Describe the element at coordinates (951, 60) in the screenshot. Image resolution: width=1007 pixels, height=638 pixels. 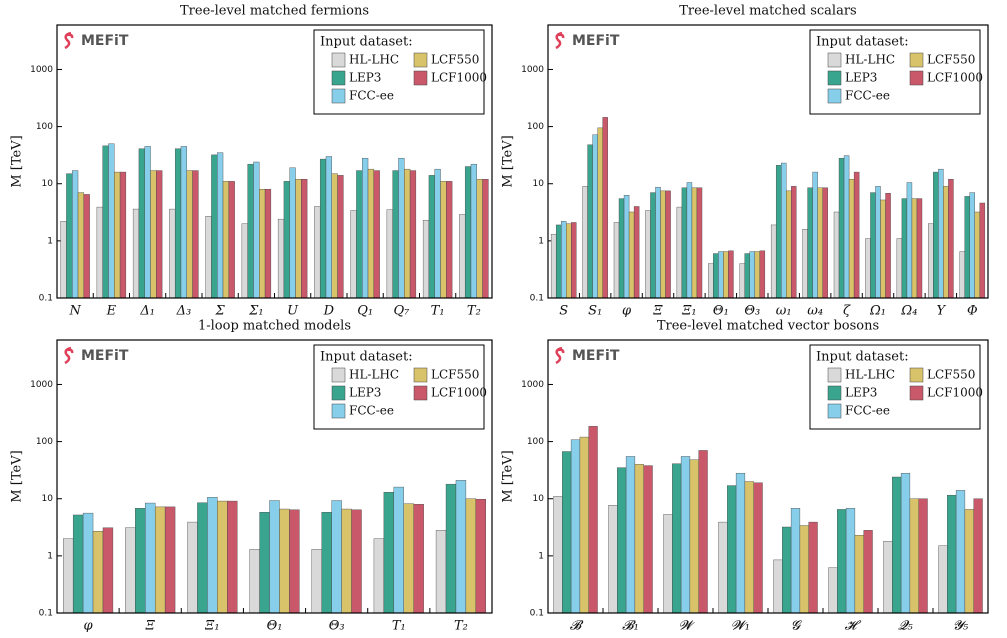
I see `legend-label: LCF550` at that location.